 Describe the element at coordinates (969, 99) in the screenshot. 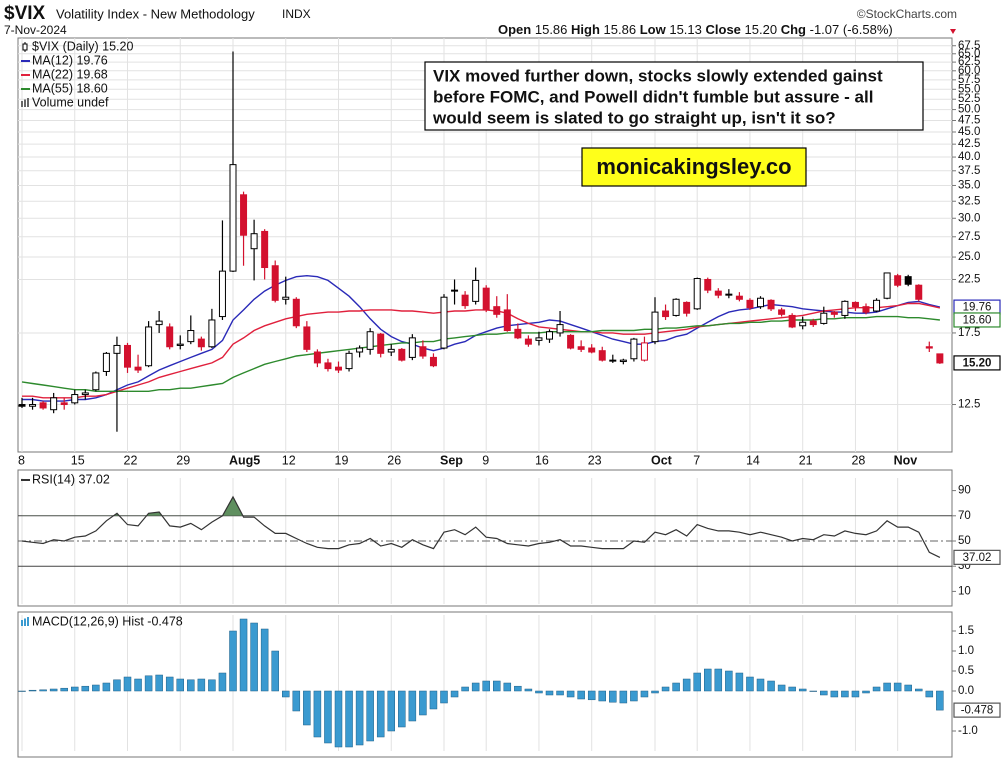

I see `y-tick-label: 52.5` at that location.